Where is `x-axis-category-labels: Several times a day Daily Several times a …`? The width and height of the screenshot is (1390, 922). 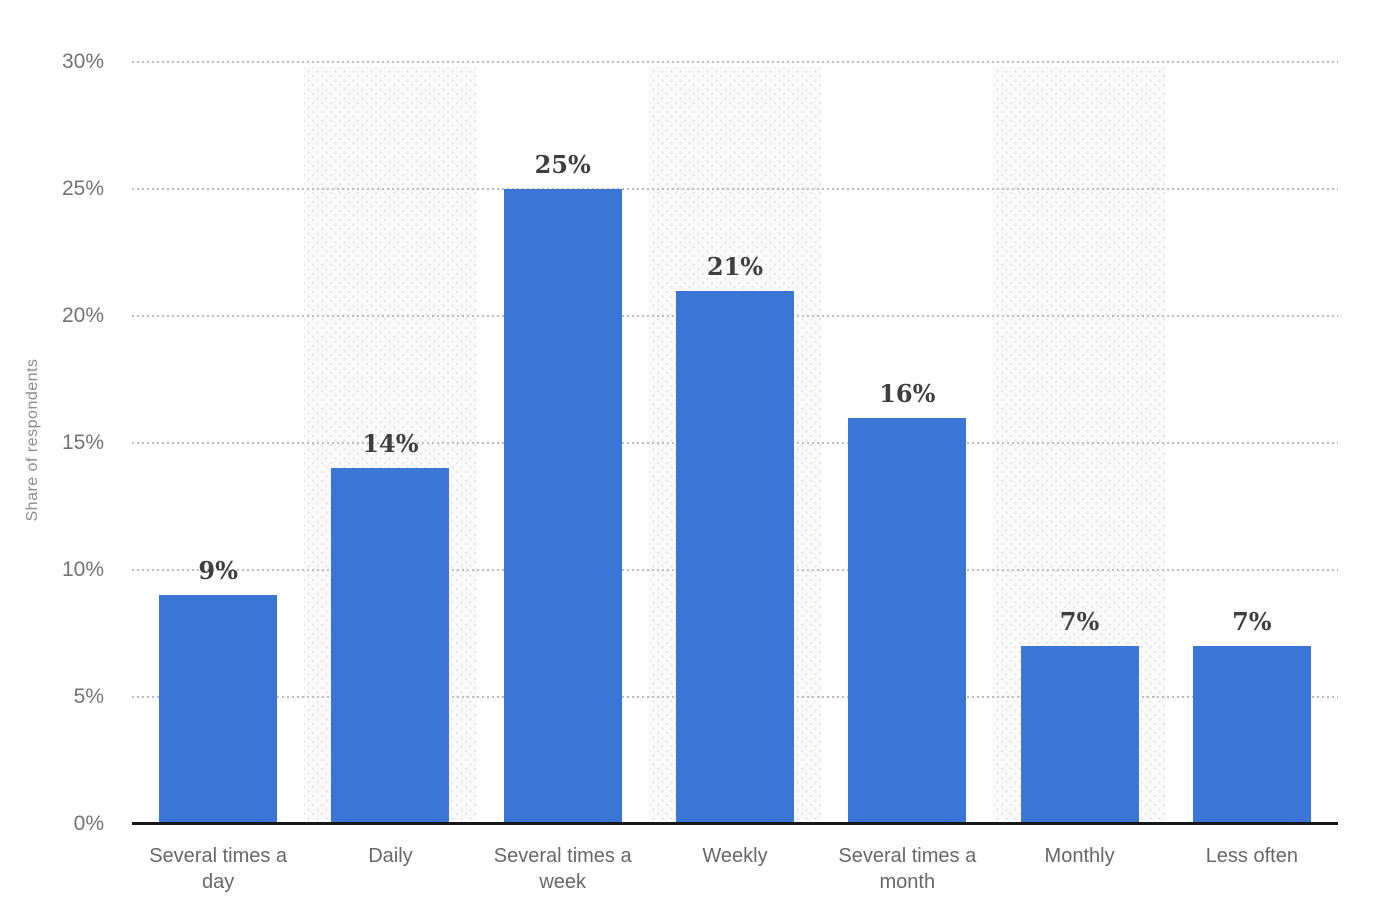 x-axis-category-labels: Several times a day Daily Several times a … is located at coordinates (735, 878).